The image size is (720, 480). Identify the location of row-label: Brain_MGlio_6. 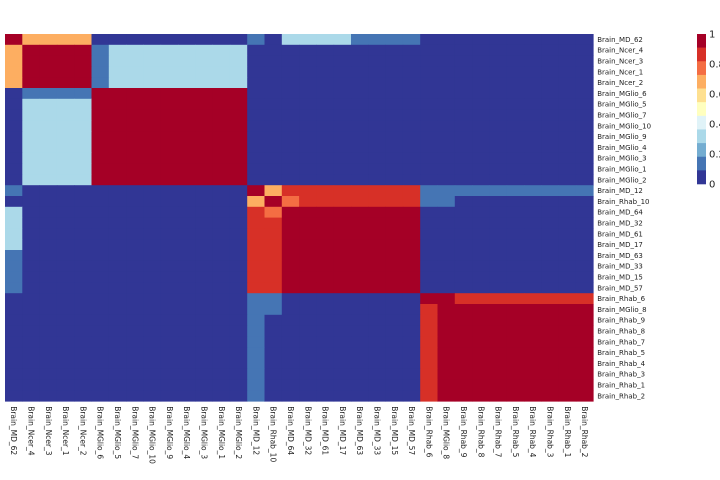
(622, 94).